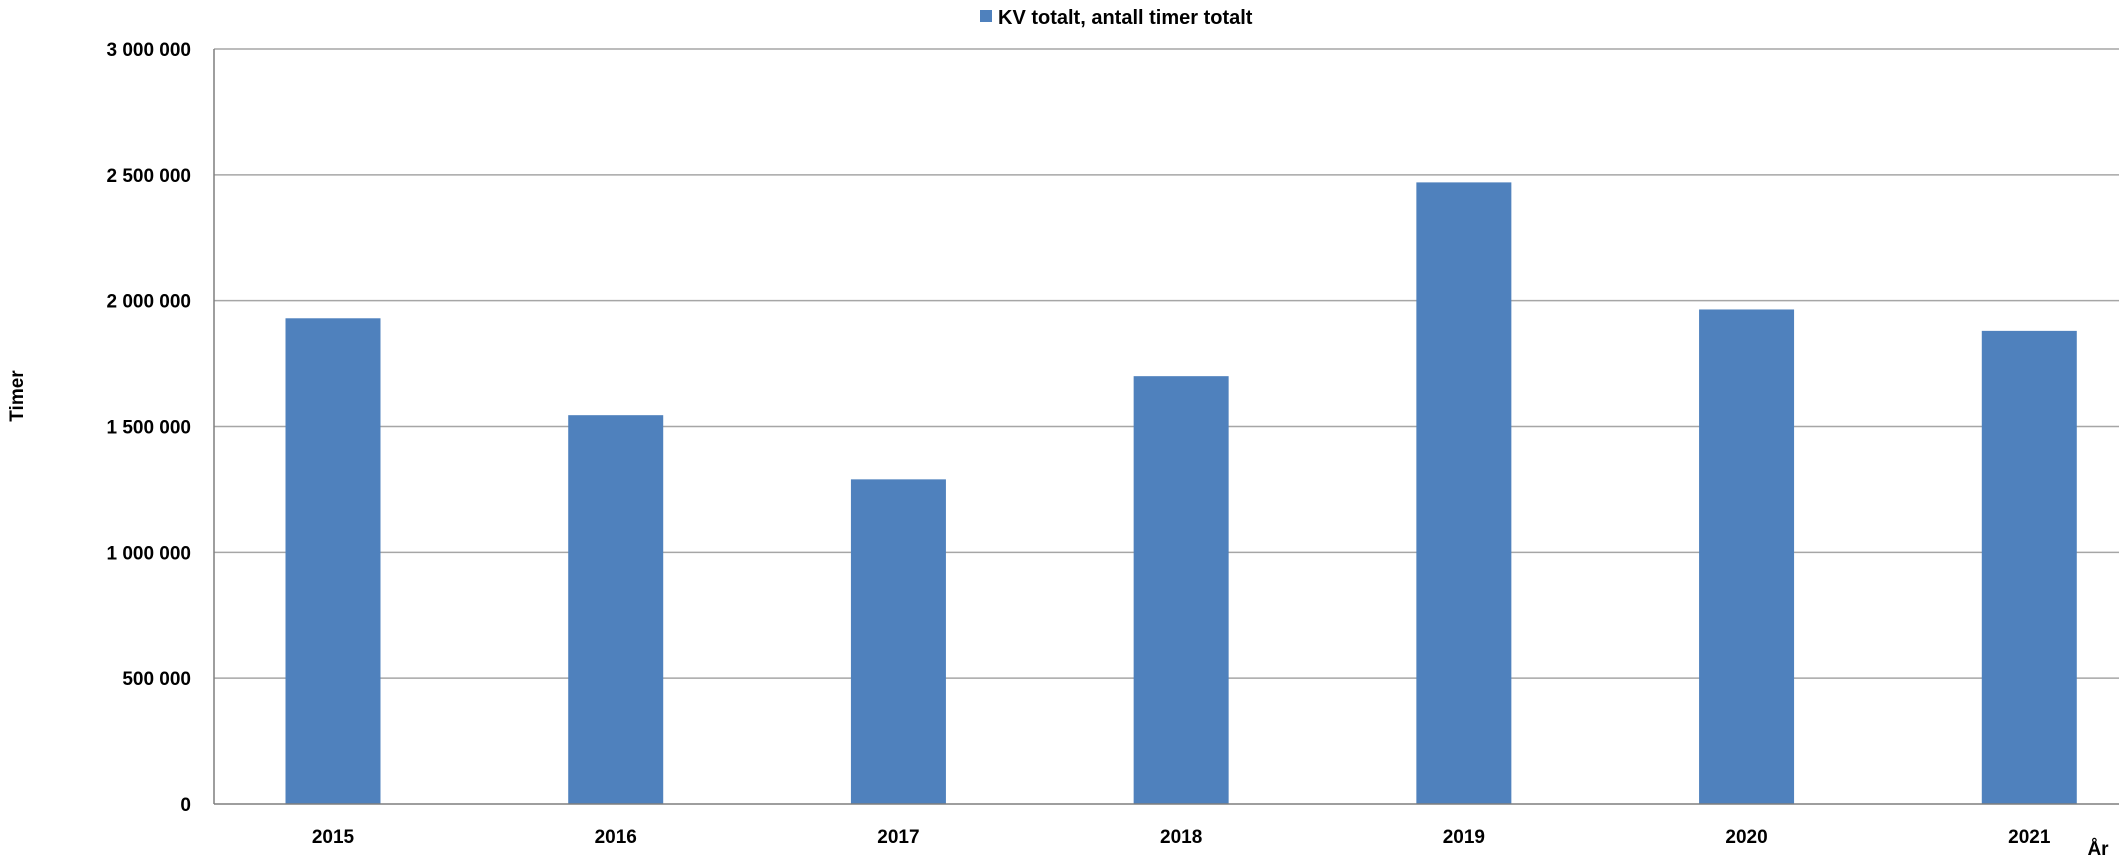 This screenshot has width=2119, height=859. Describe the element at coordinates (1747, 556) in the screenshot. I see `bar-2020` at that location.